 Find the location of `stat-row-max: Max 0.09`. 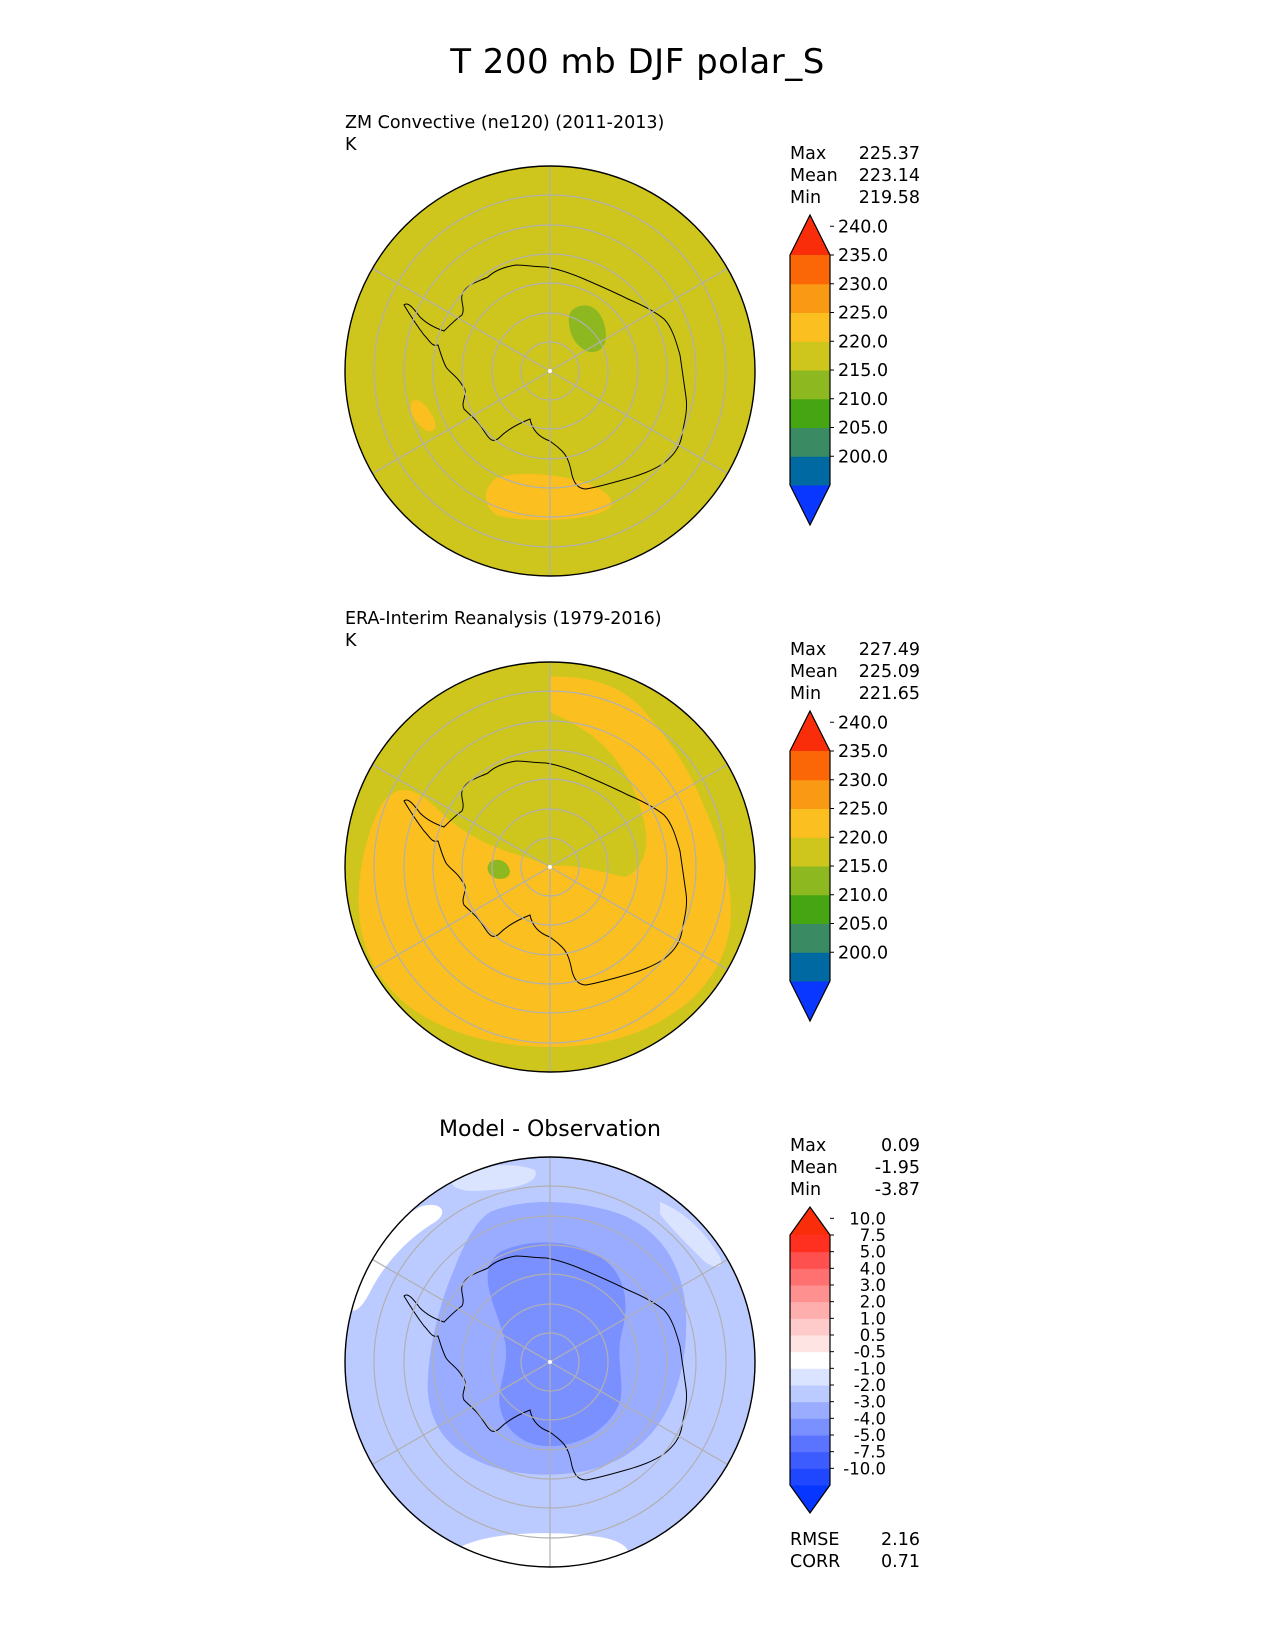

stat-row-max: Max 0.09 is located at coordinates (855, 1146).